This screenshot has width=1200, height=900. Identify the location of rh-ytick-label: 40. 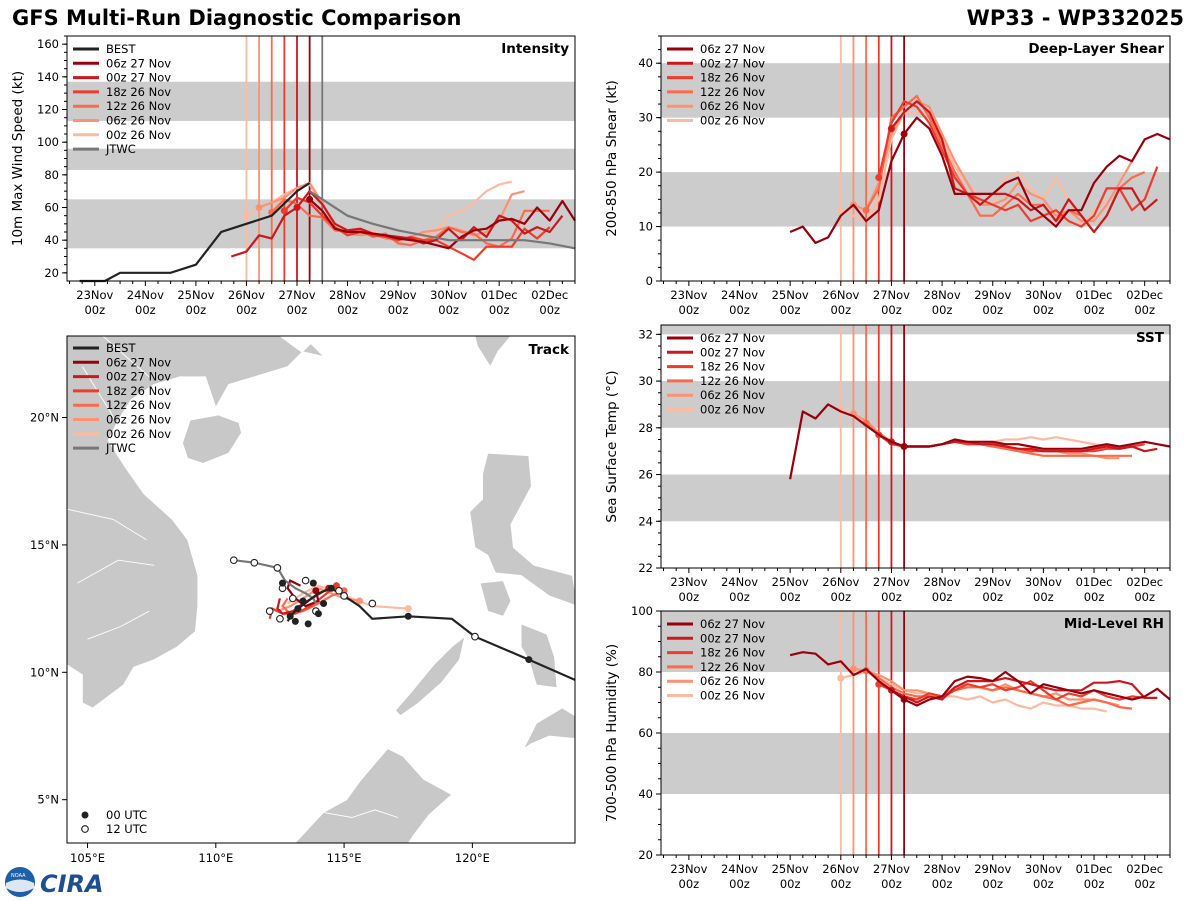
(645, 794).